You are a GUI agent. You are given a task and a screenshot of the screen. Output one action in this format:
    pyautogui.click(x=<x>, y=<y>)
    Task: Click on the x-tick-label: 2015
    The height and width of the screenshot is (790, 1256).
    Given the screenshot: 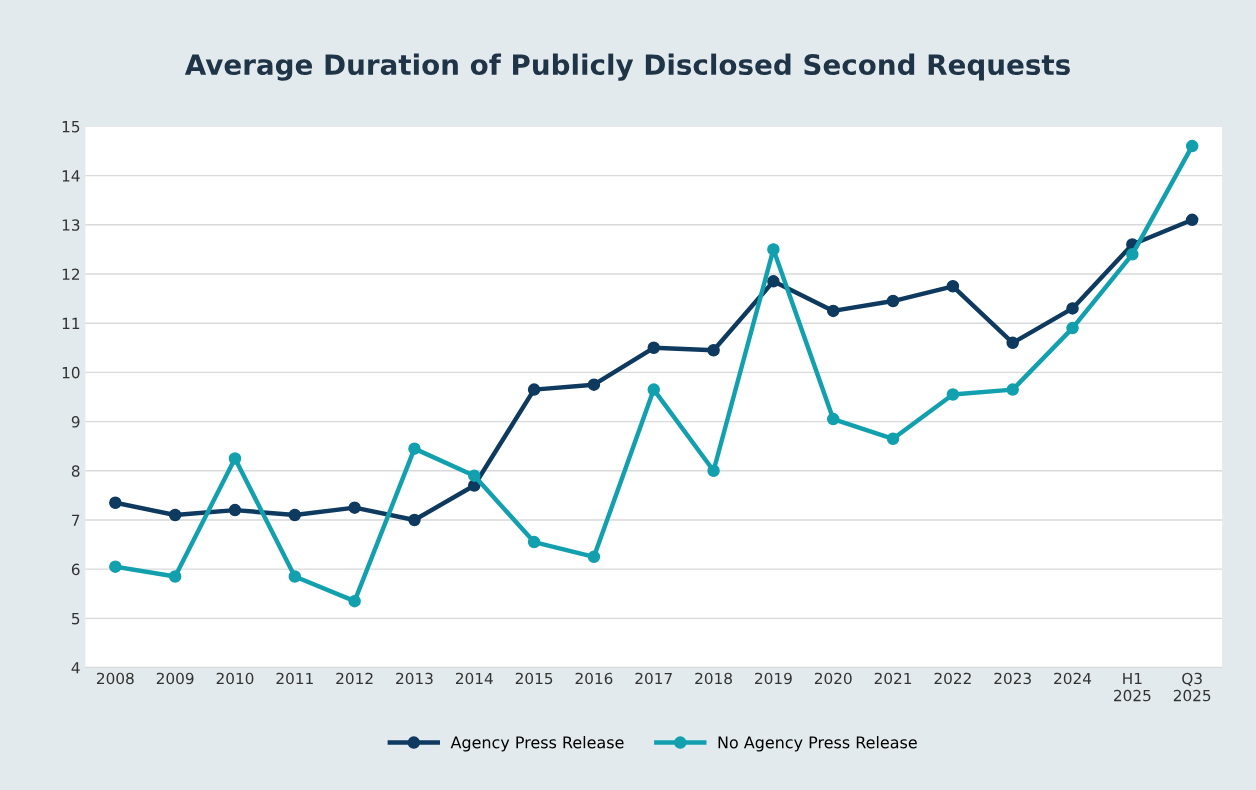 What is the action you would take?
    pyautogui.click(x=534, y=678)
    